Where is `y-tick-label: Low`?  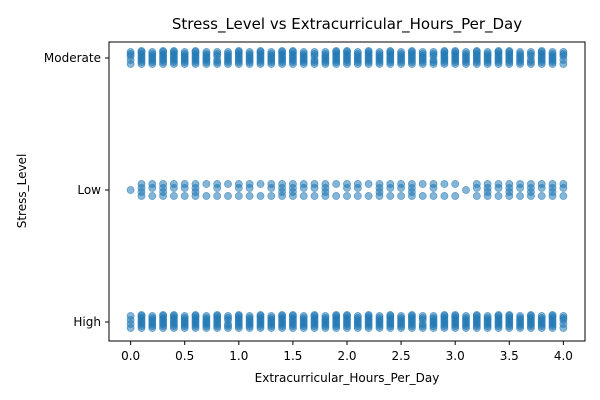 y-tick-label: Low is located at coordinates (89, 190).